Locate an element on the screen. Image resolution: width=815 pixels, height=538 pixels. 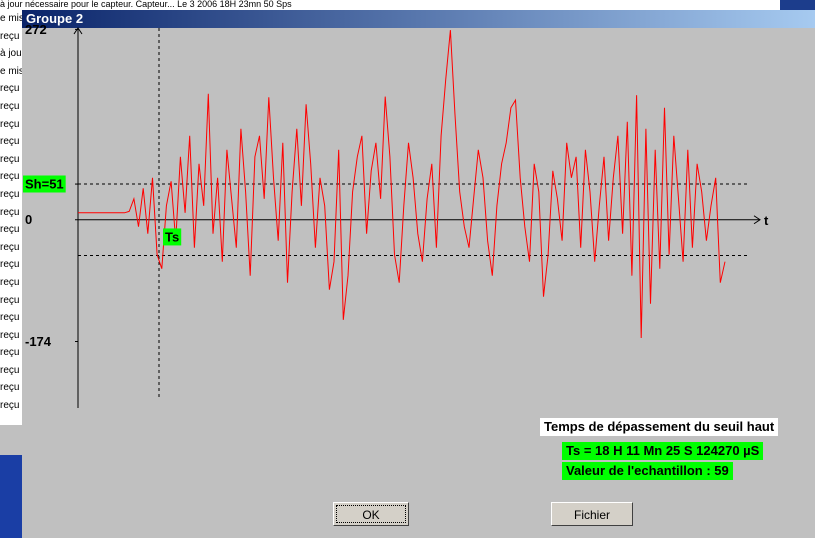
x-arrow is located at coordinates (757, 220).